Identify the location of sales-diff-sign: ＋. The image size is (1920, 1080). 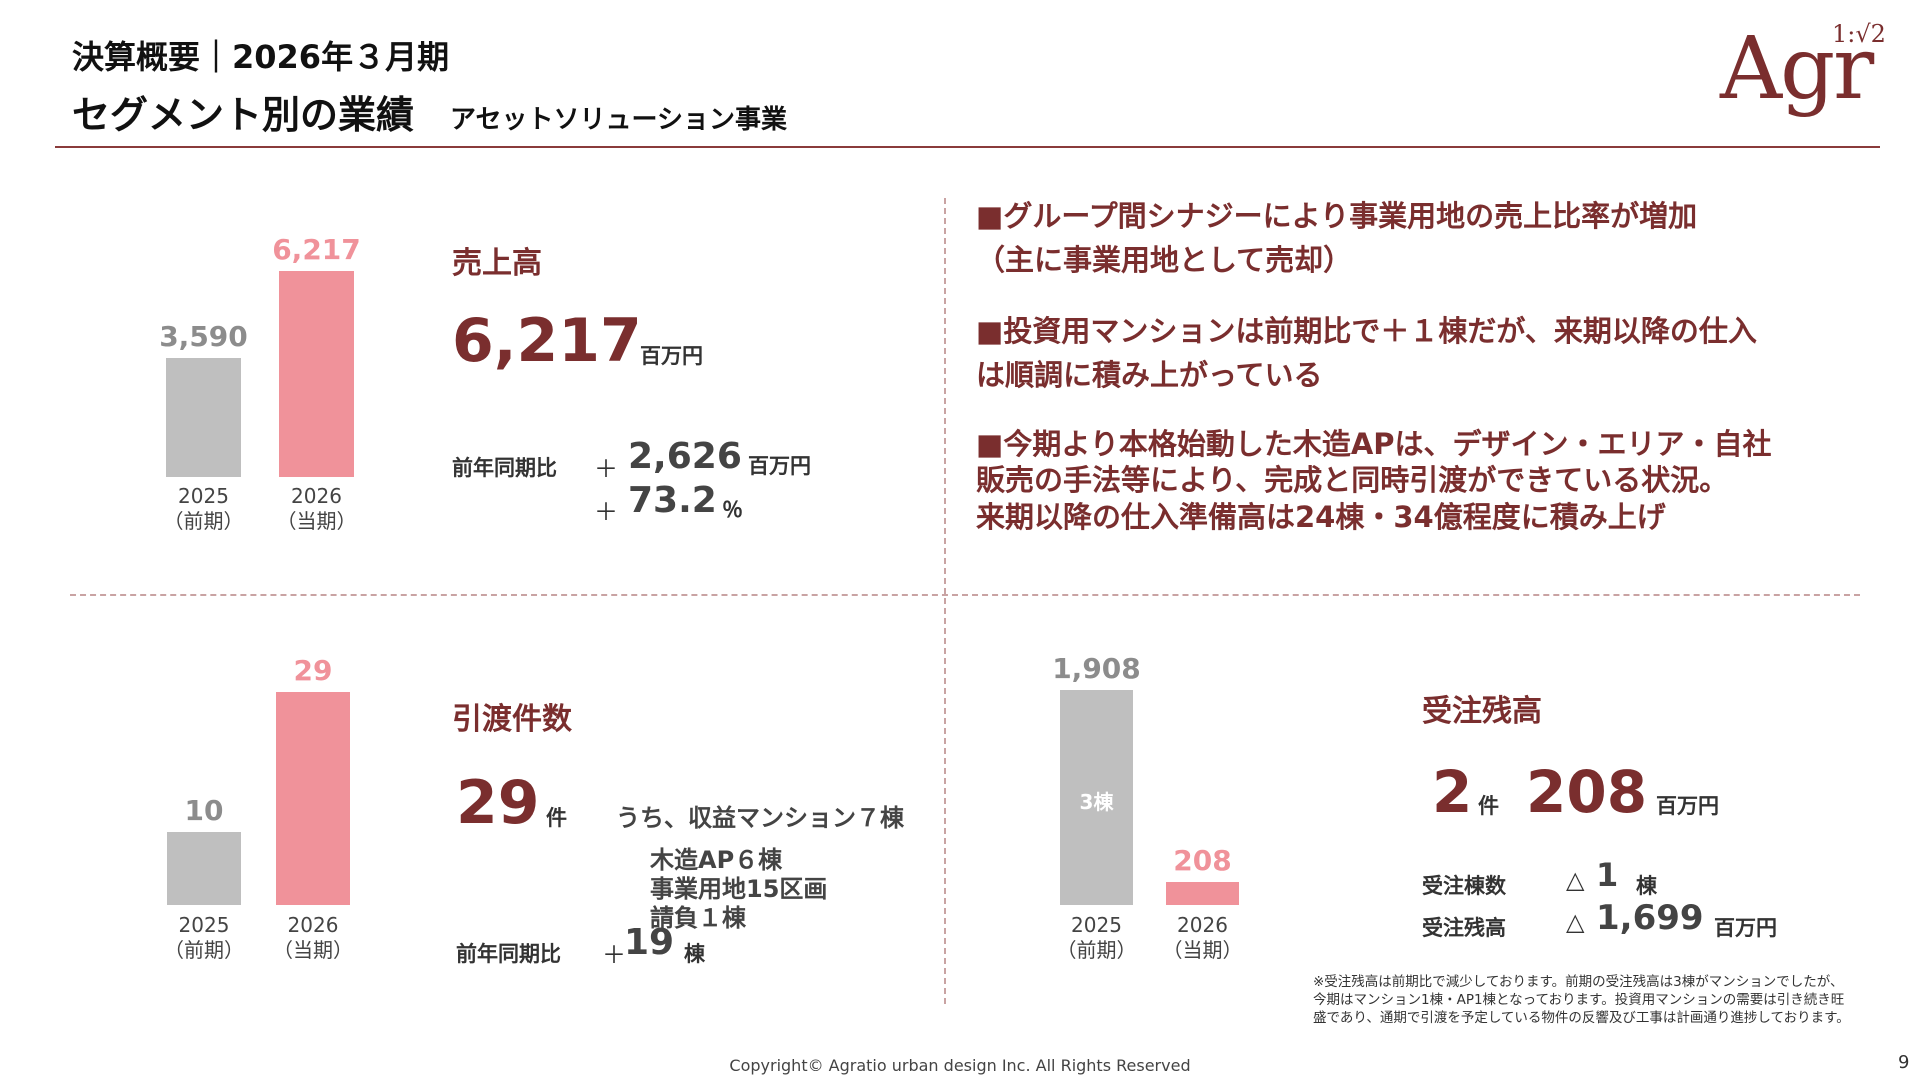
(606, 469).